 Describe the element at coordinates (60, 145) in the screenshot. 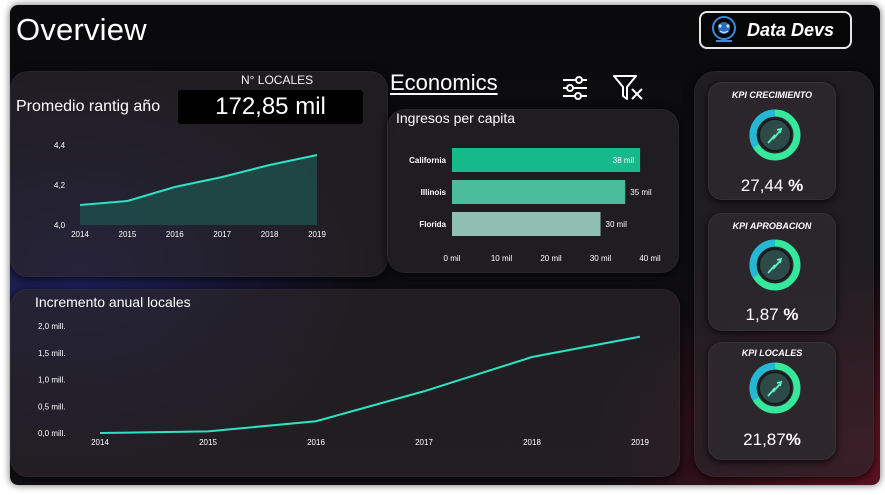

I see `y-tick-label: 4,4` at that location.